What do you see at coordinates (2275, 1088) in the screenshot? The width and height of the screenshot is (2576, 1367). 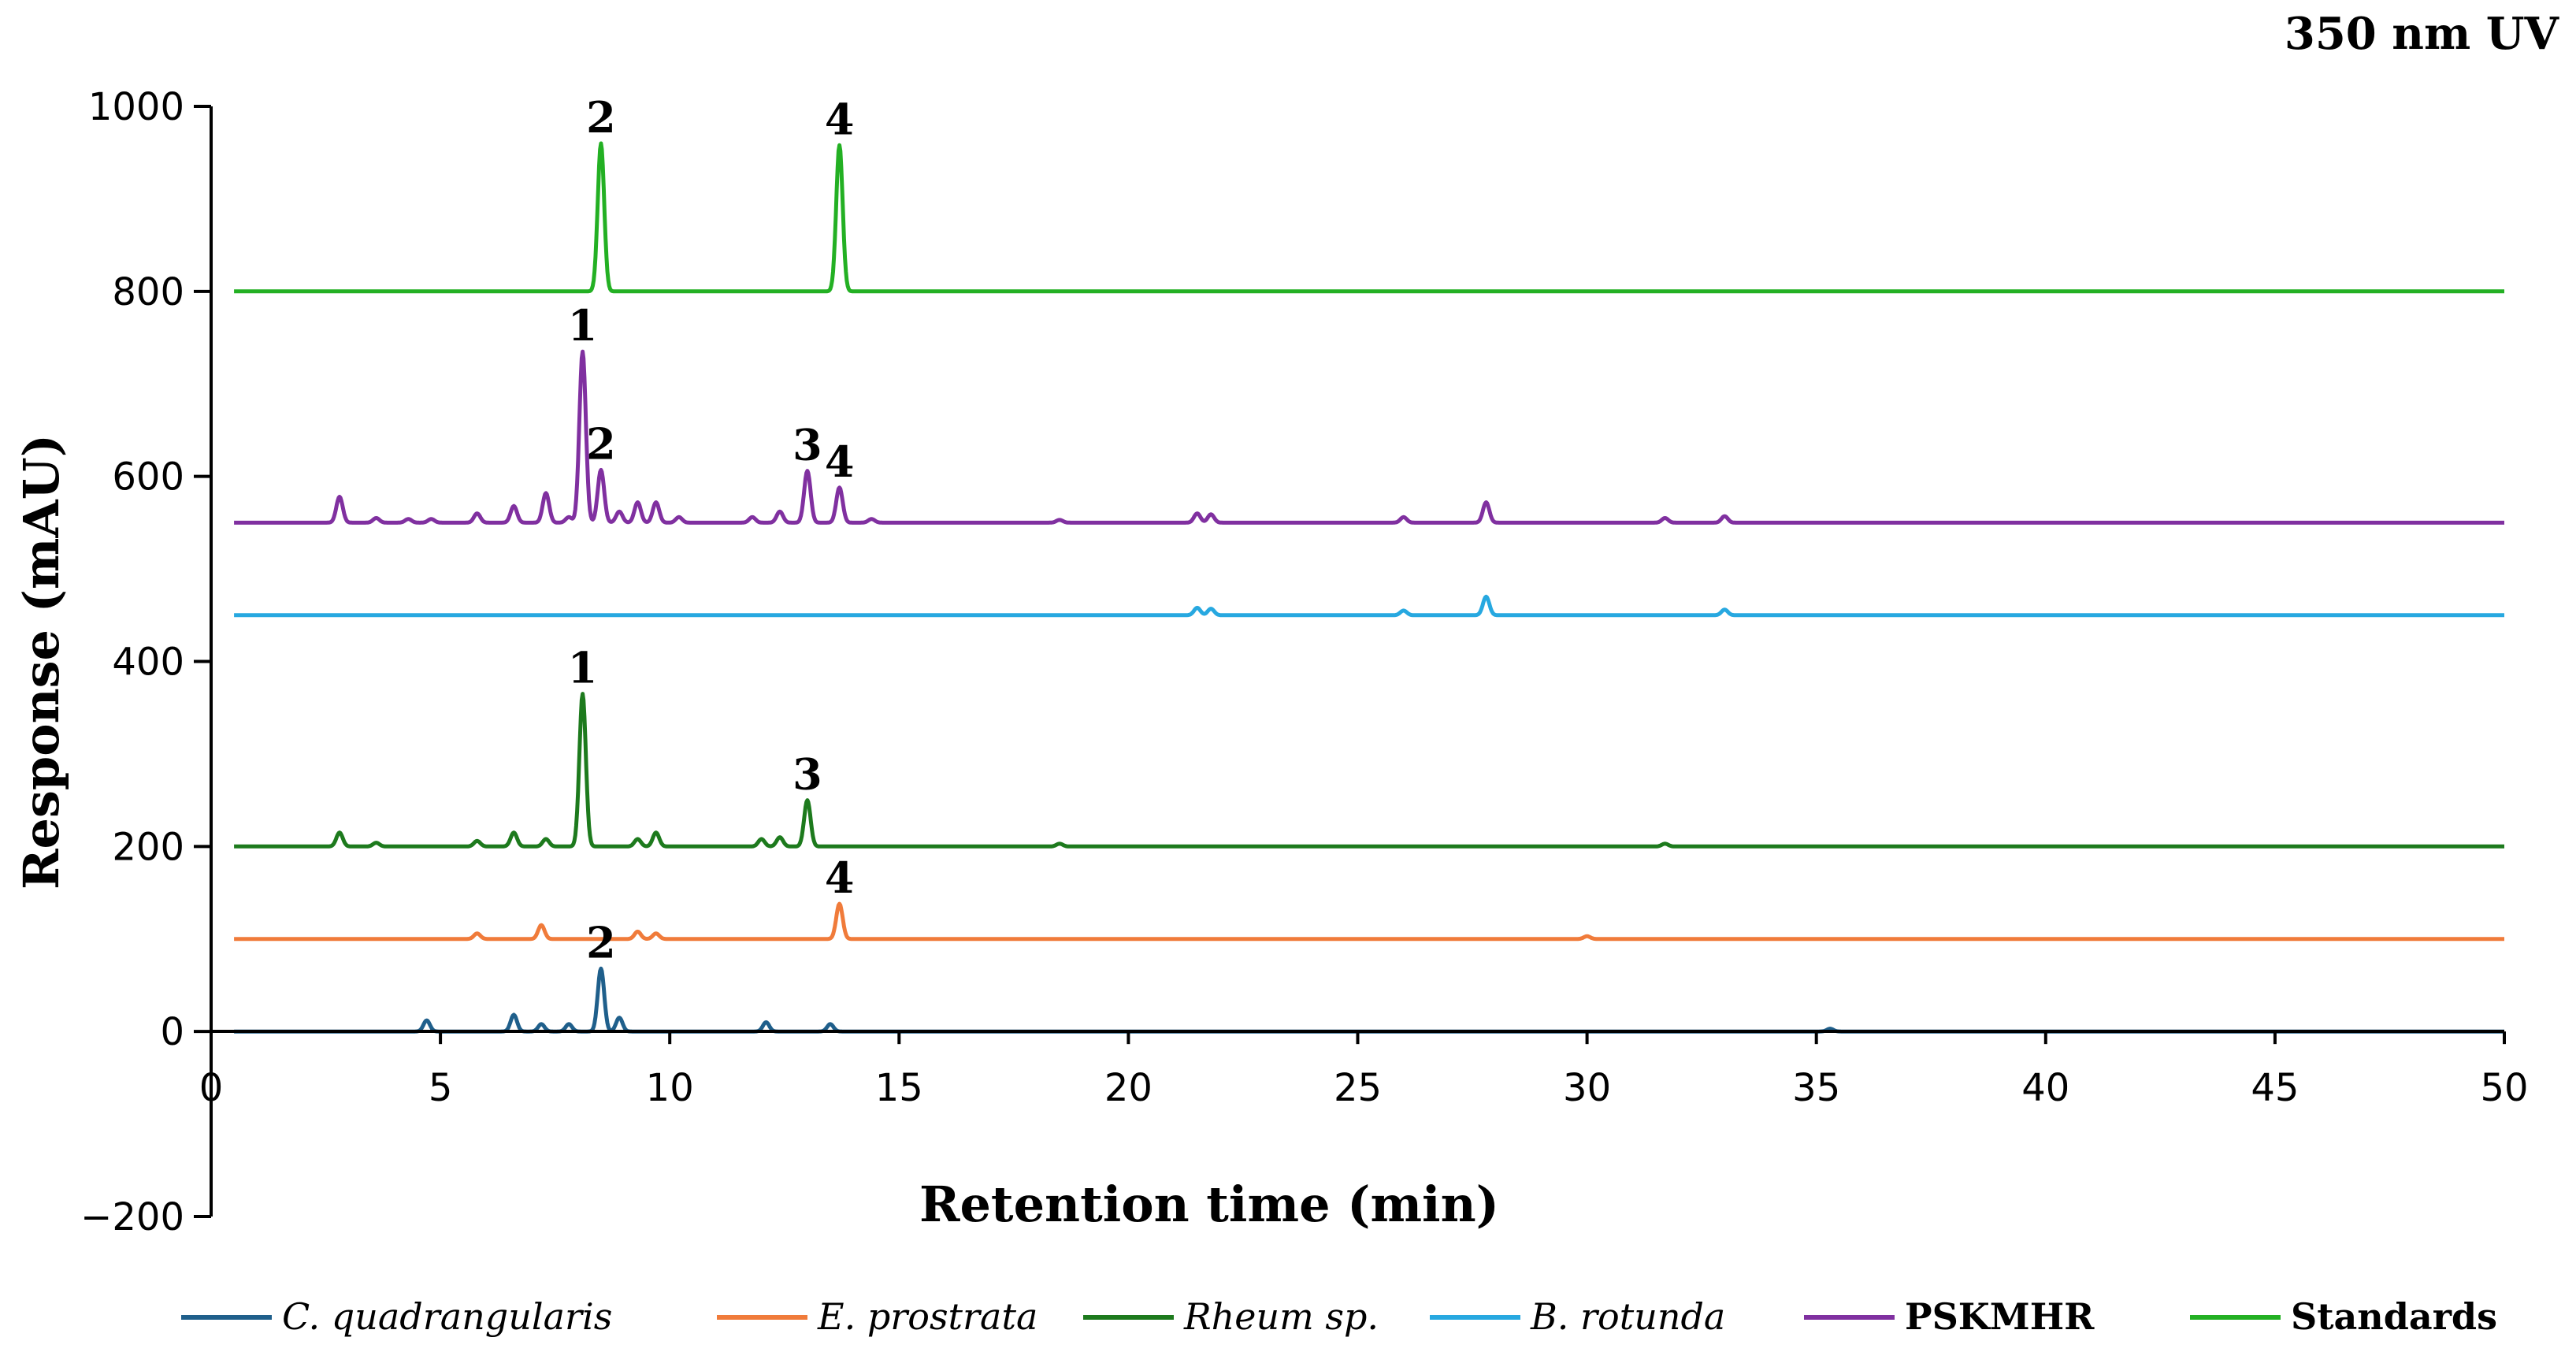 I see `x-tick-label: 45` at bounding box center [2275, 1088].